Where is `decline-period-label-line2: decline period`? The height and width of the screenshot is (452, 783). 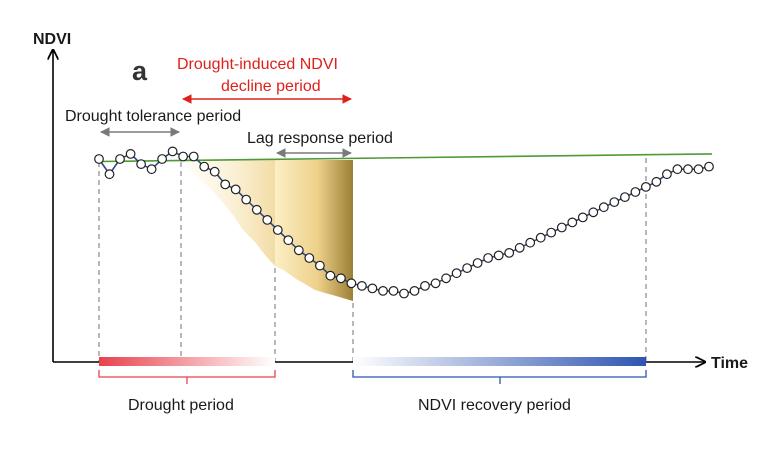 decline-period-label-line2: decline period is located at coordinates (271, 86).